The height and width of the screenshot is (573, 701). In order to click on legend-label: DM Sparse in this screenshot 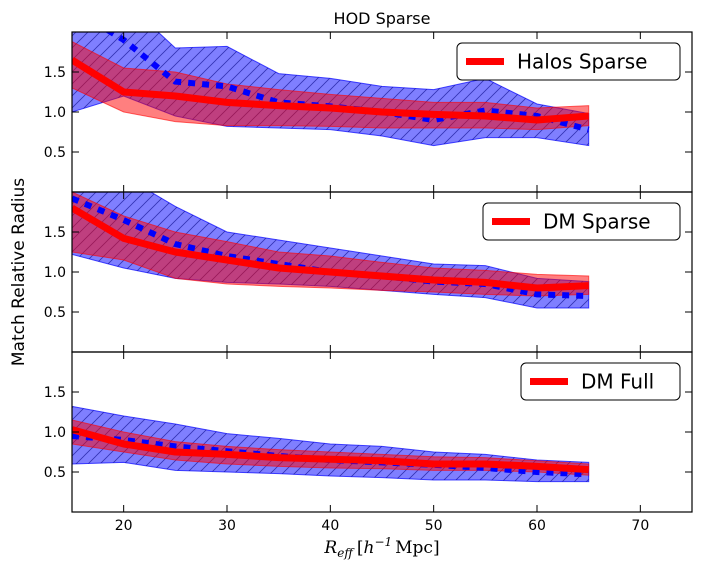, I will do `click(597, 222)`.